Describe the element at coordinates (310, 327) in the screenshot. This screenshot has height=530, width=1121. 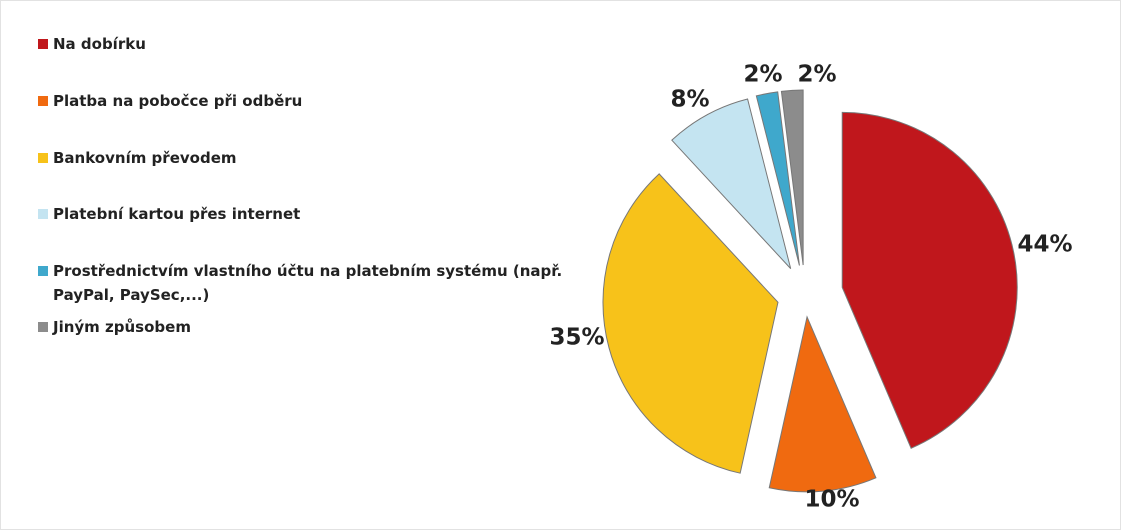
I see `legend-item: Jiným způsobem` at that location.